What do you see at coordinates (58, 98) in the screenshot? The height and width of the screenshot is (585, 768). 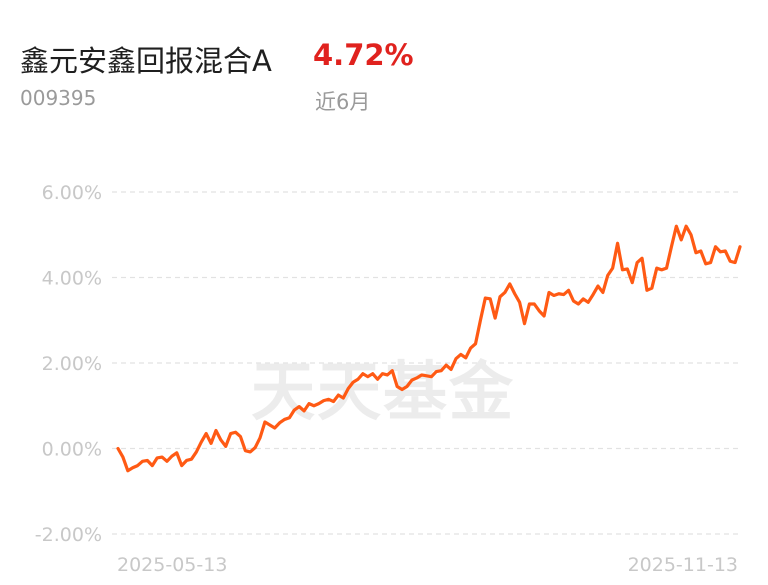 I see `fund-code: 009395` at bounding box center [58, 98].